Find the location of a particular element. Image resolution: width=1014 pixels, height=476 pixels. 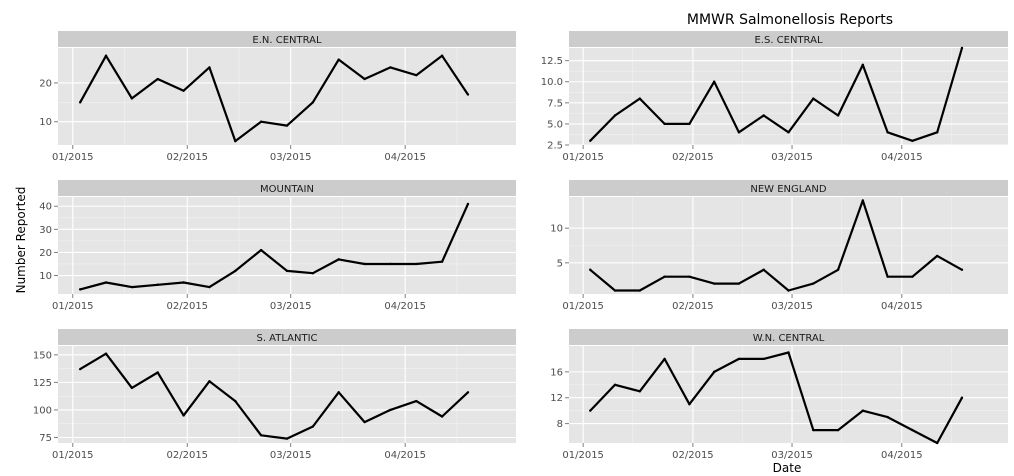

y-tick-label: 10.0 is located at coordinates (552, 82).